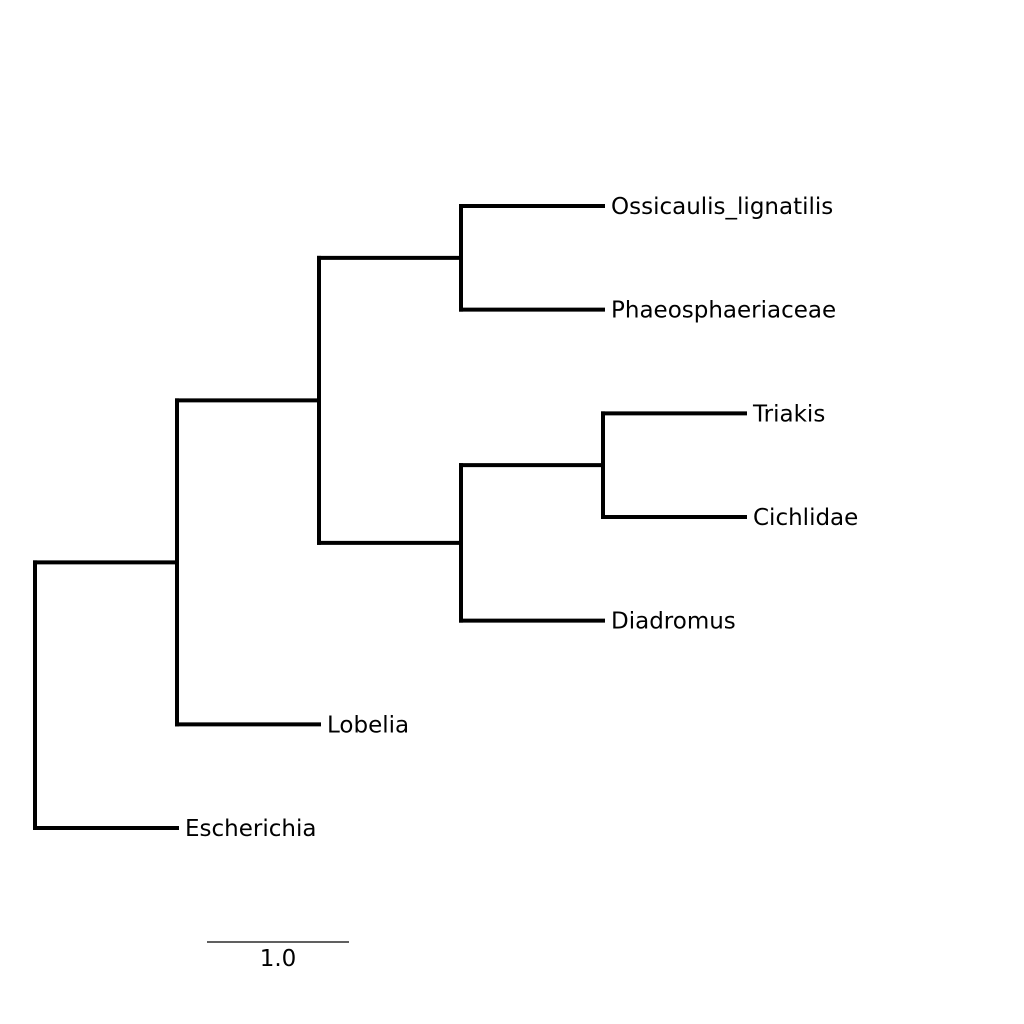 This screenshot has height=1024, width=1024. I want to click on scale-bar: 1.0, so click(278, 956).